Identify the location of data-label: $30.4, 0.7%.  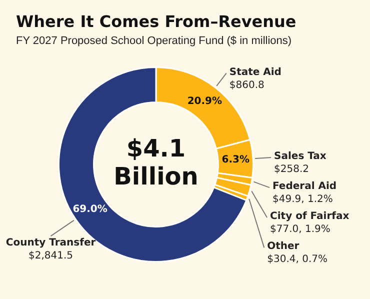
(297, 260).